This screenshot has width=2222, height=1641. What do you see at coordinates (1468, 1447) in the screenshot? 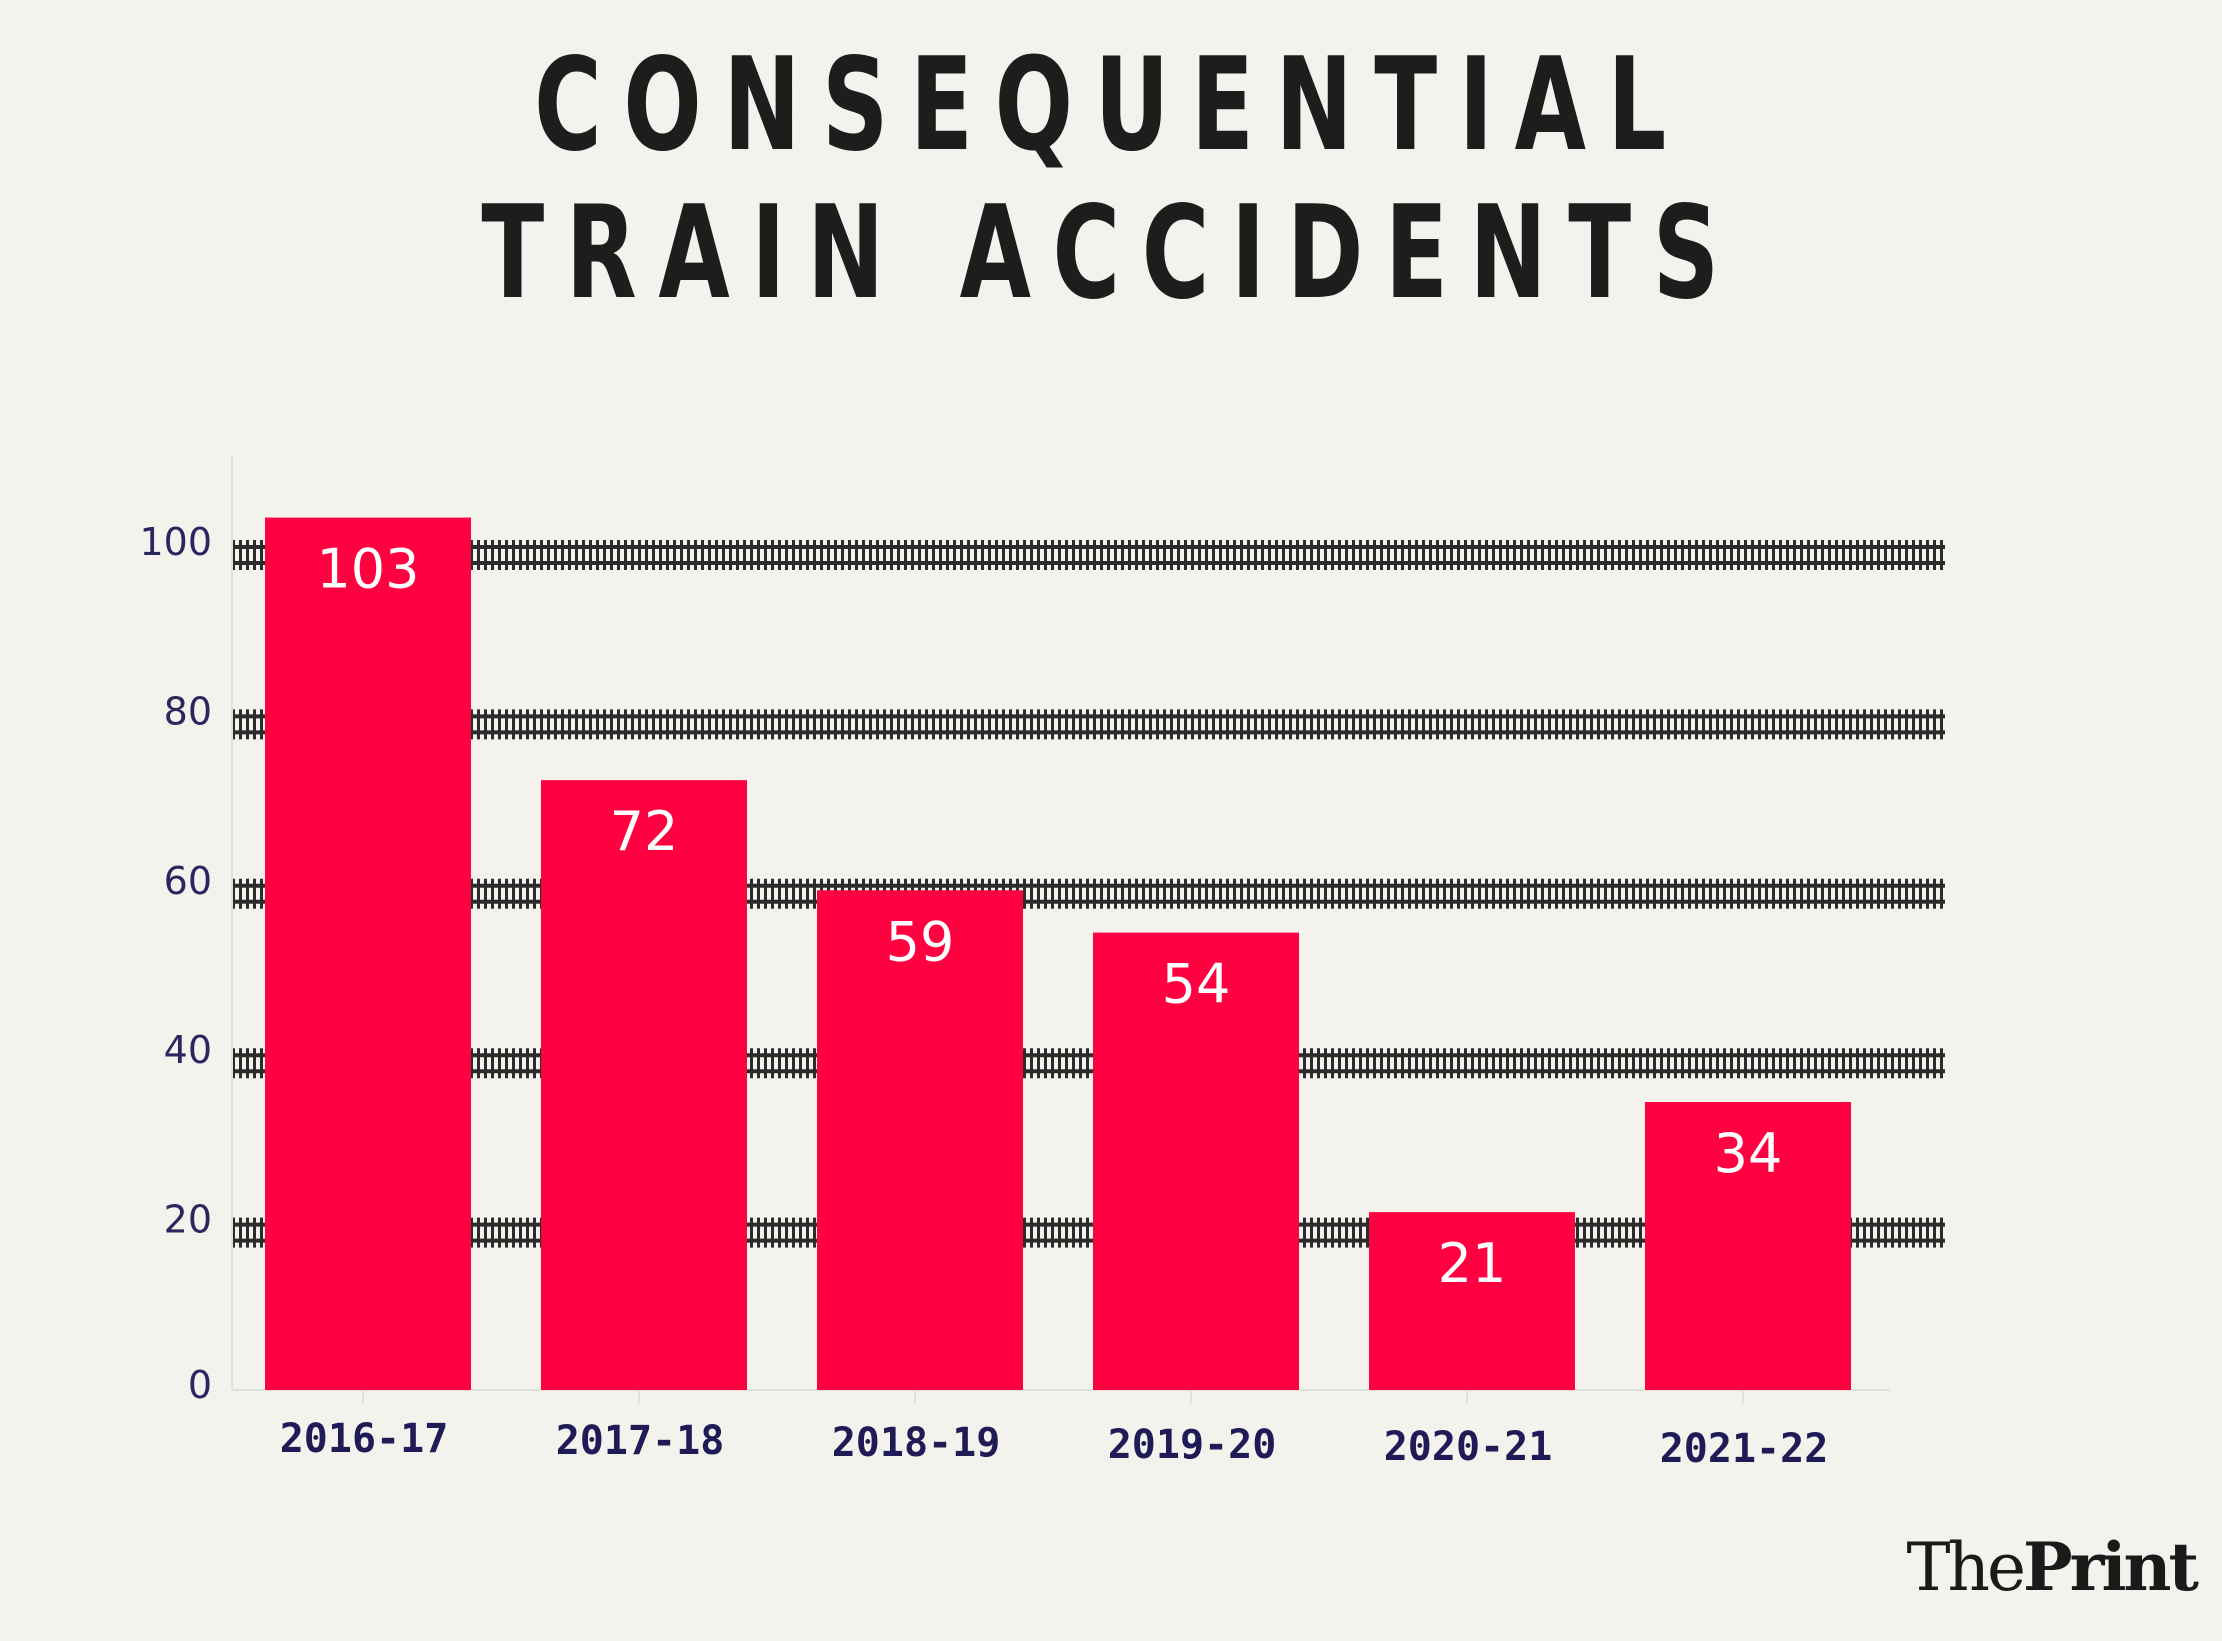
I see `x-tick-label-2020-21: 2020-21` at bounding box center [1468, 1447].